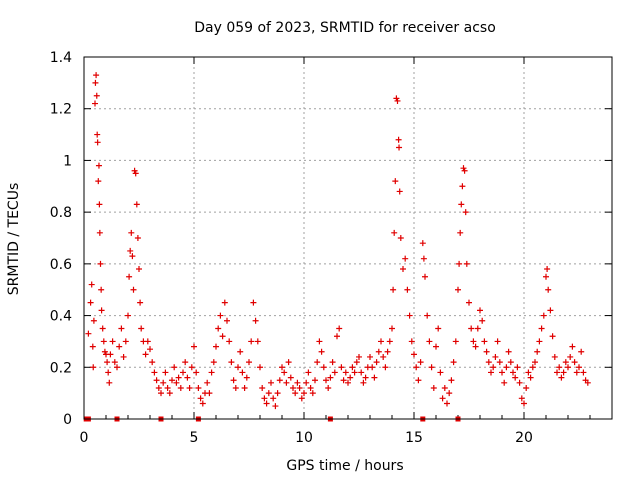 The width and height of the screenshot is (640, 480). I want to click on y-tick-label: 0, so click(67, 420).